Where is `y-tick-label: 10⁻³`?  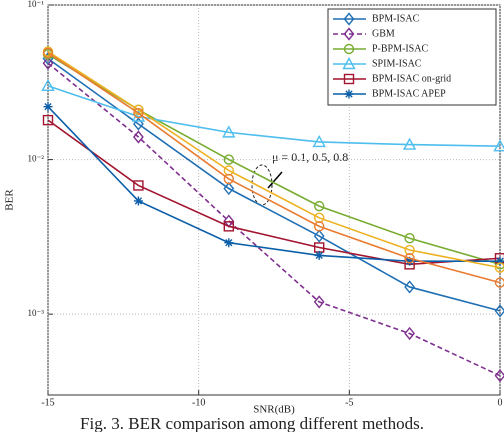 y-tick-label: 10⁻³ is located at coordinates (36, 313).